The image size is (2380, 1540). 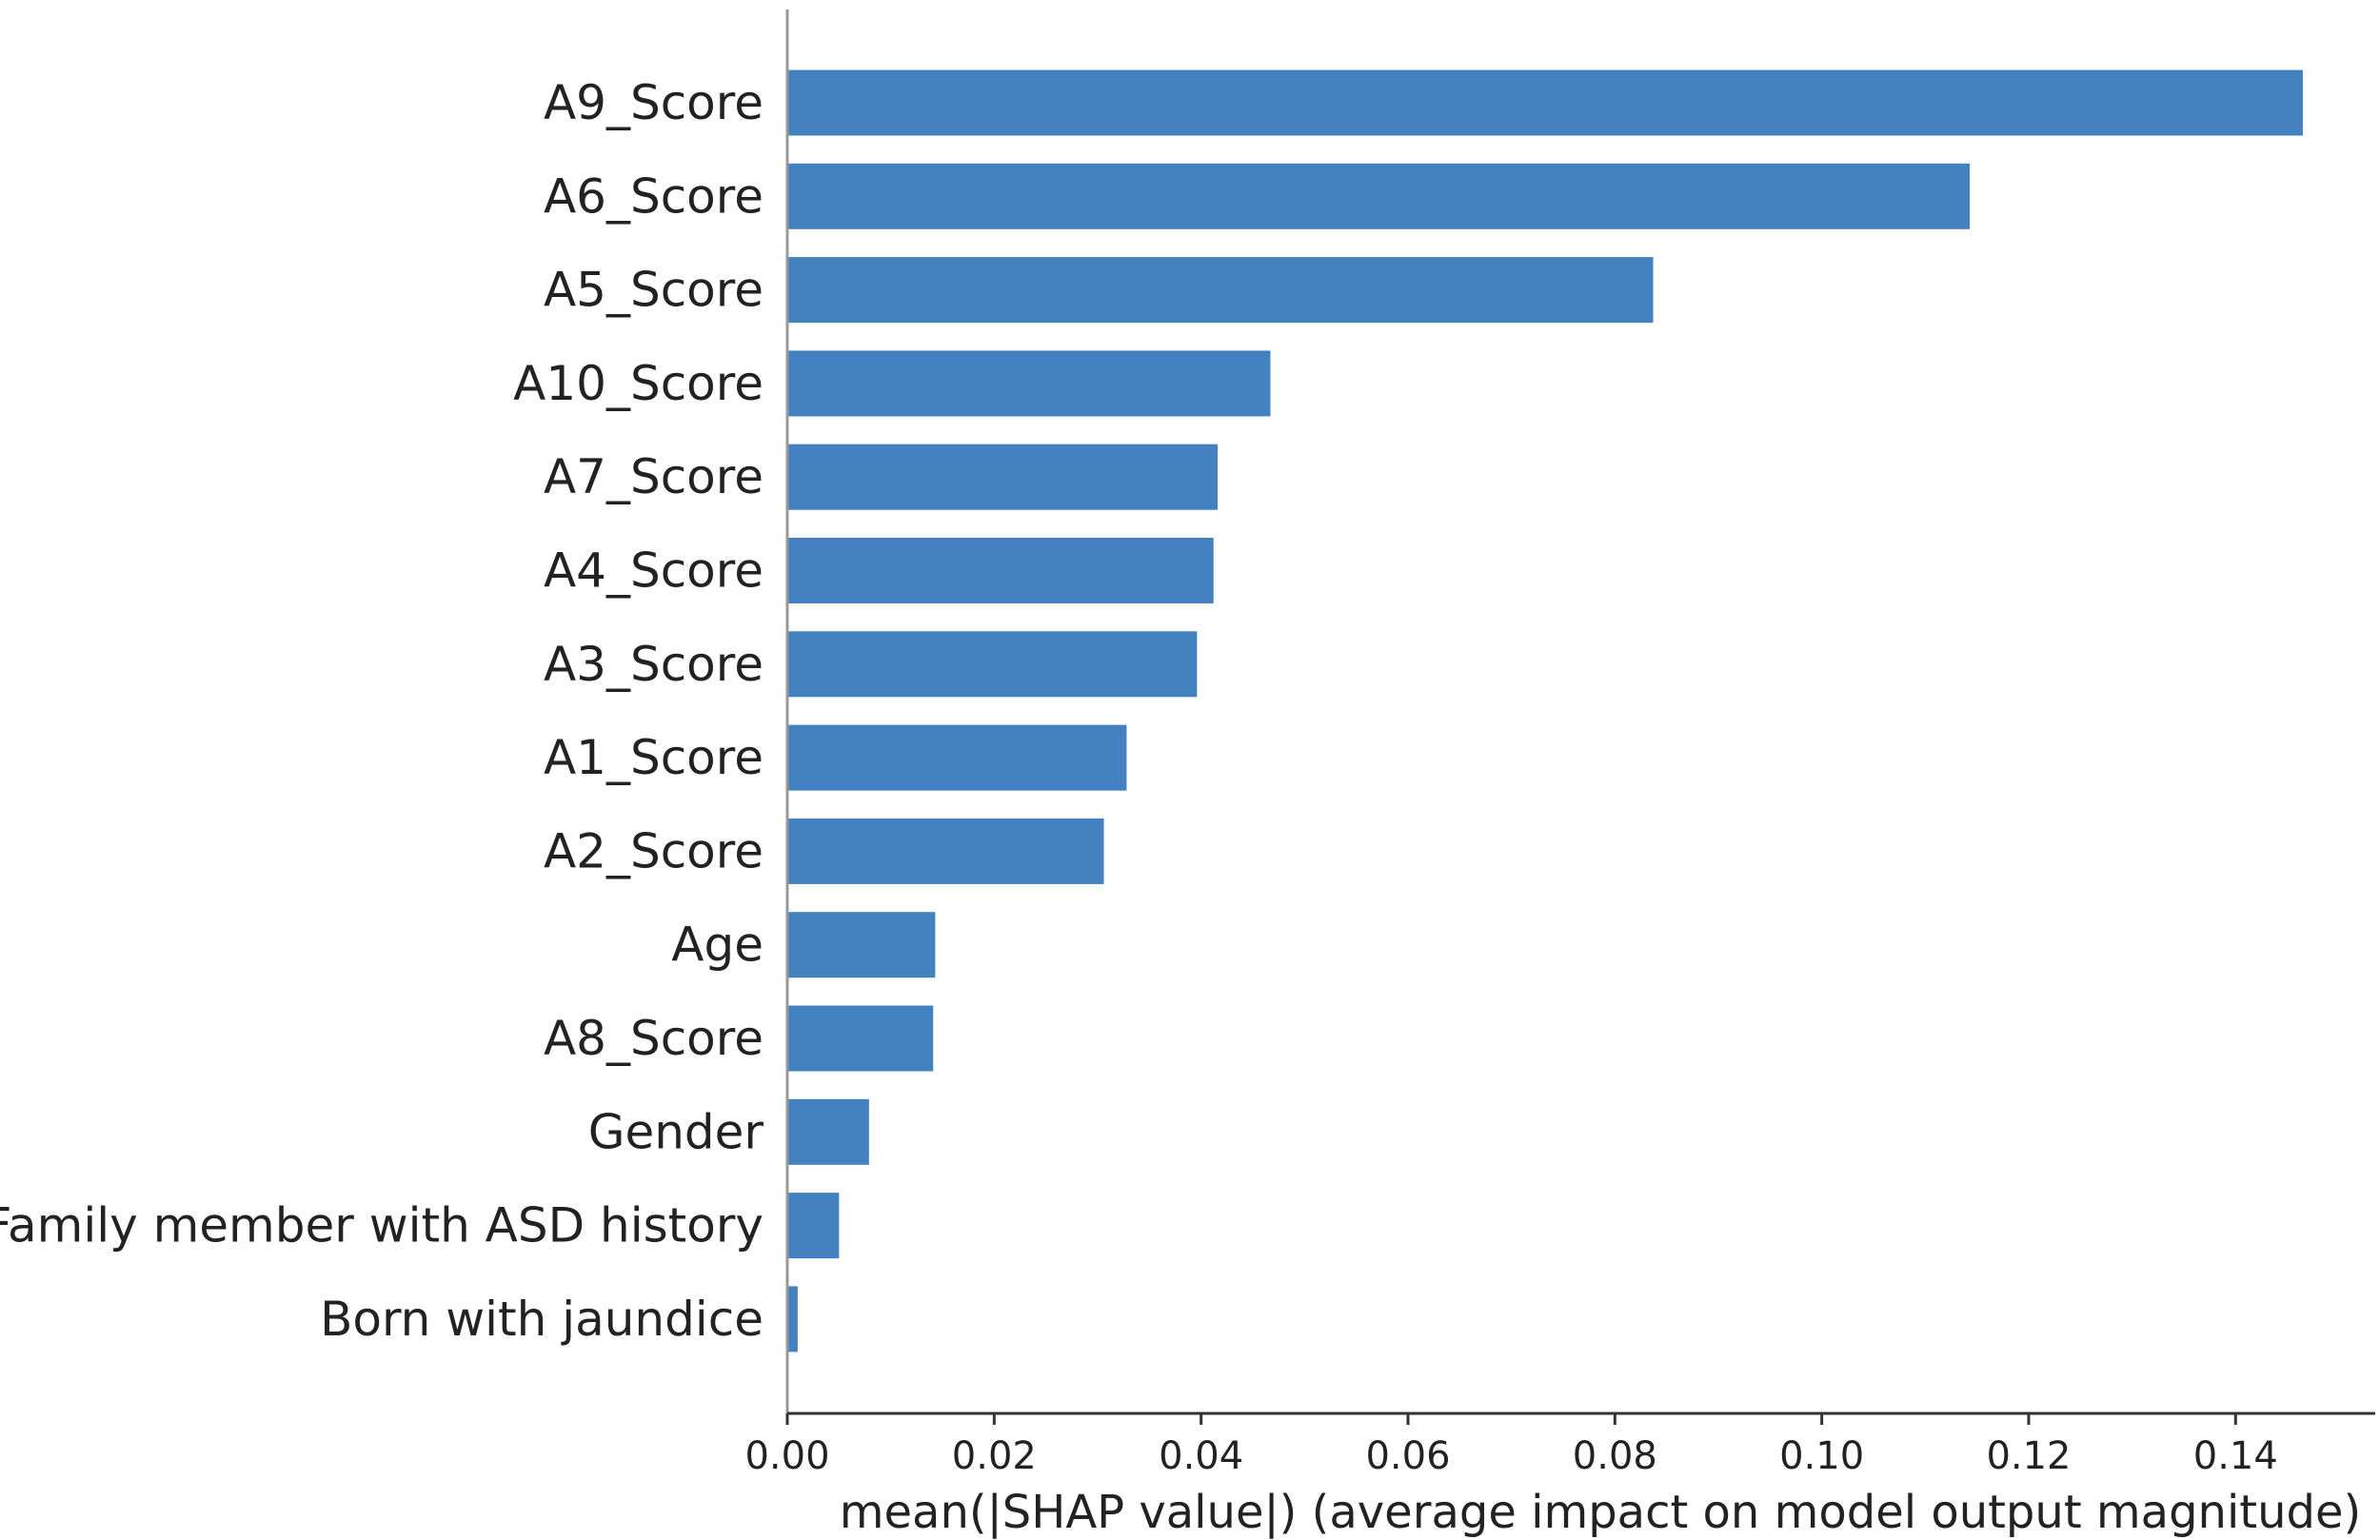 I want to click on x-tick-label: 0.06, so click(x=1407, y=1456).